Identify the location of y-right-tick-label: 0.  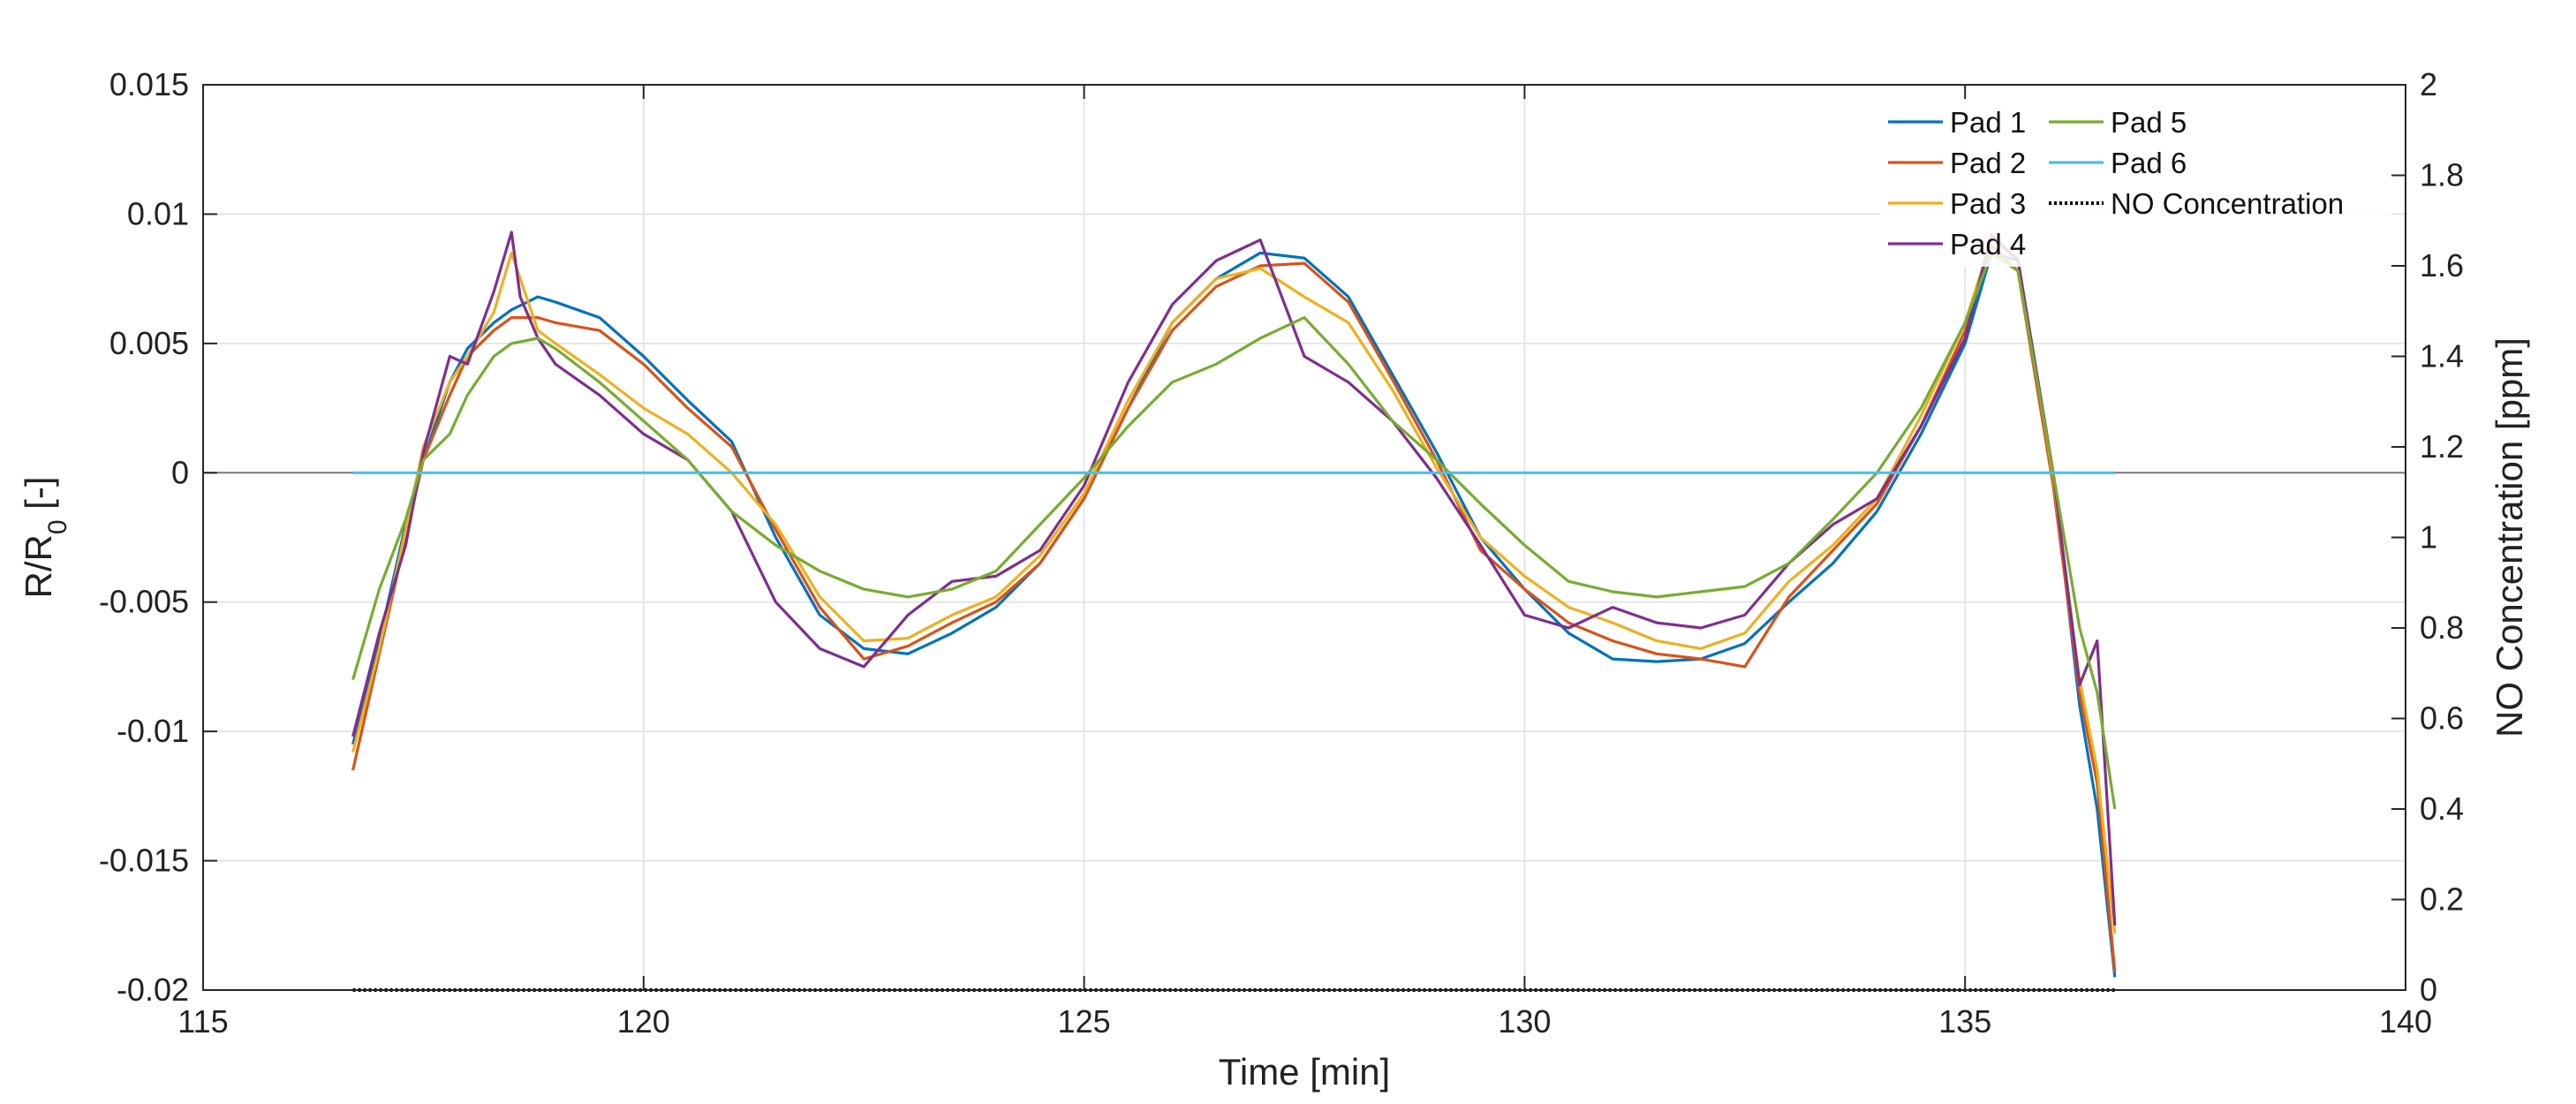
(2428, 990).